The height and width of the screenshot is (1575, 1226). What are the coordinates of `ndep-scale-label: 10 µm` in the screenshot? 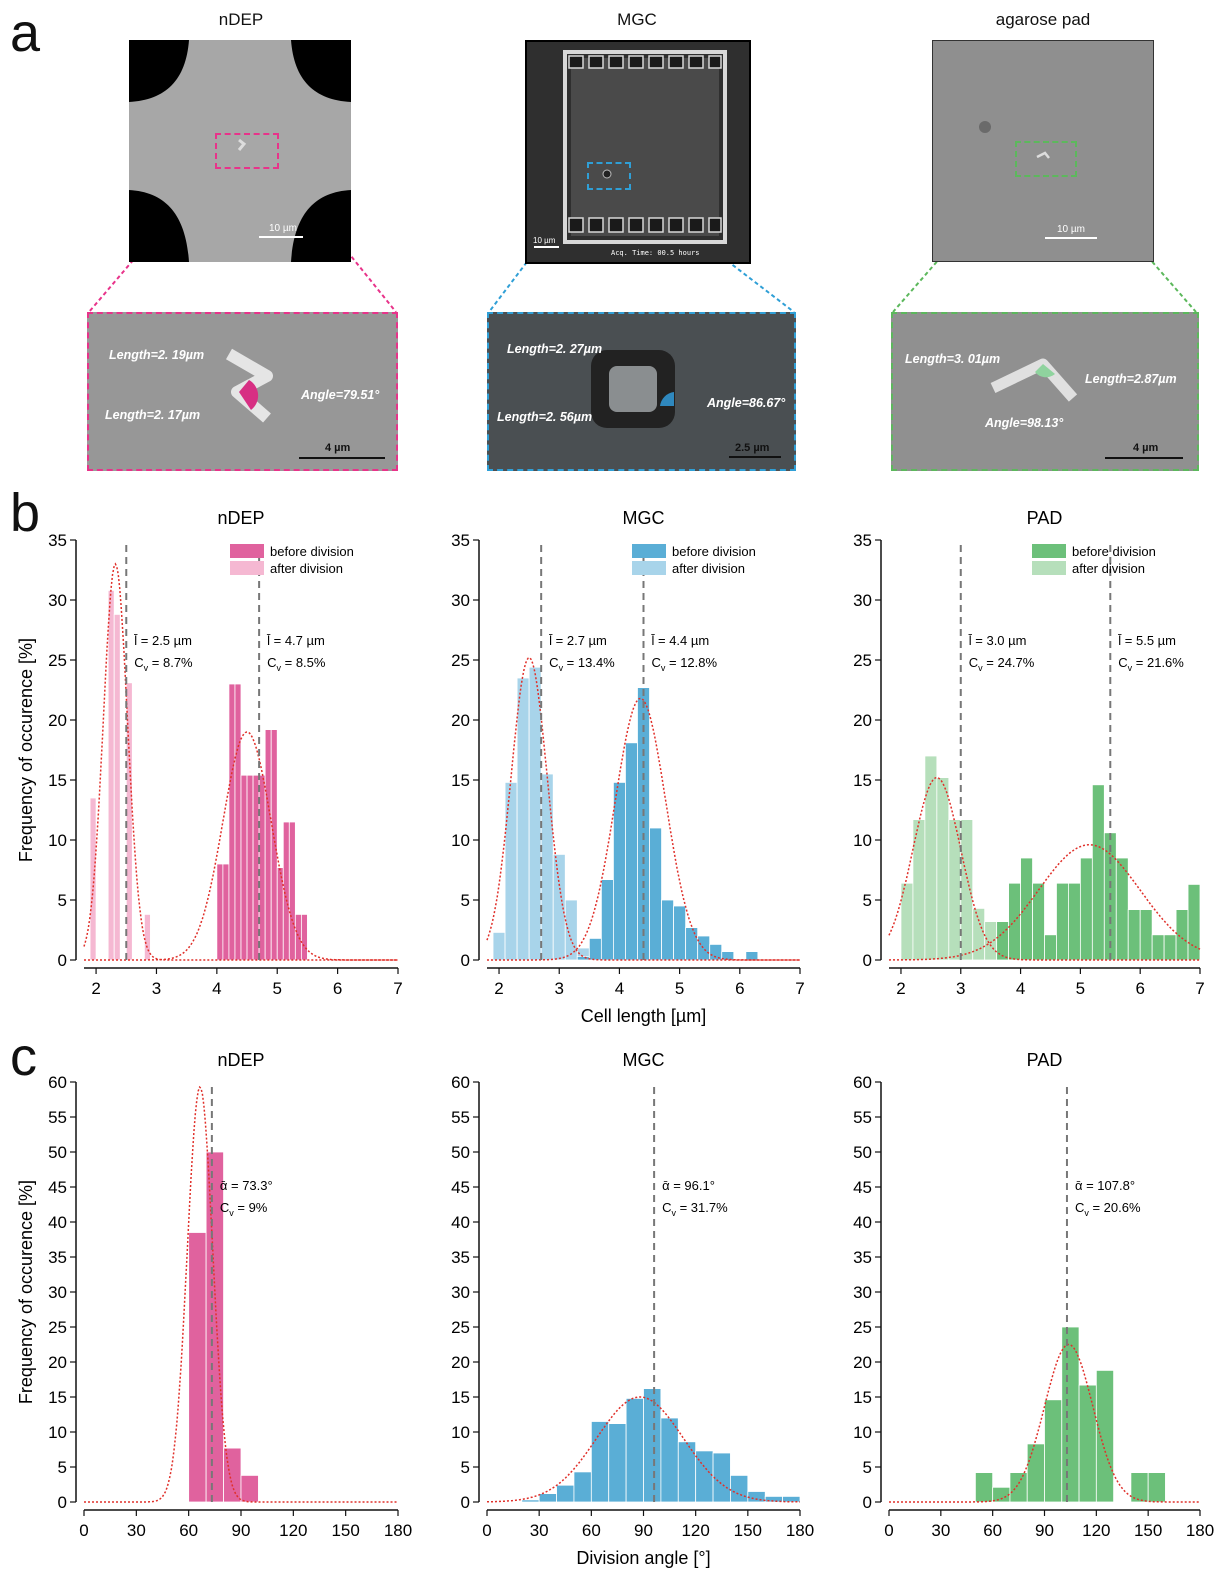 It's located at (283, 228).